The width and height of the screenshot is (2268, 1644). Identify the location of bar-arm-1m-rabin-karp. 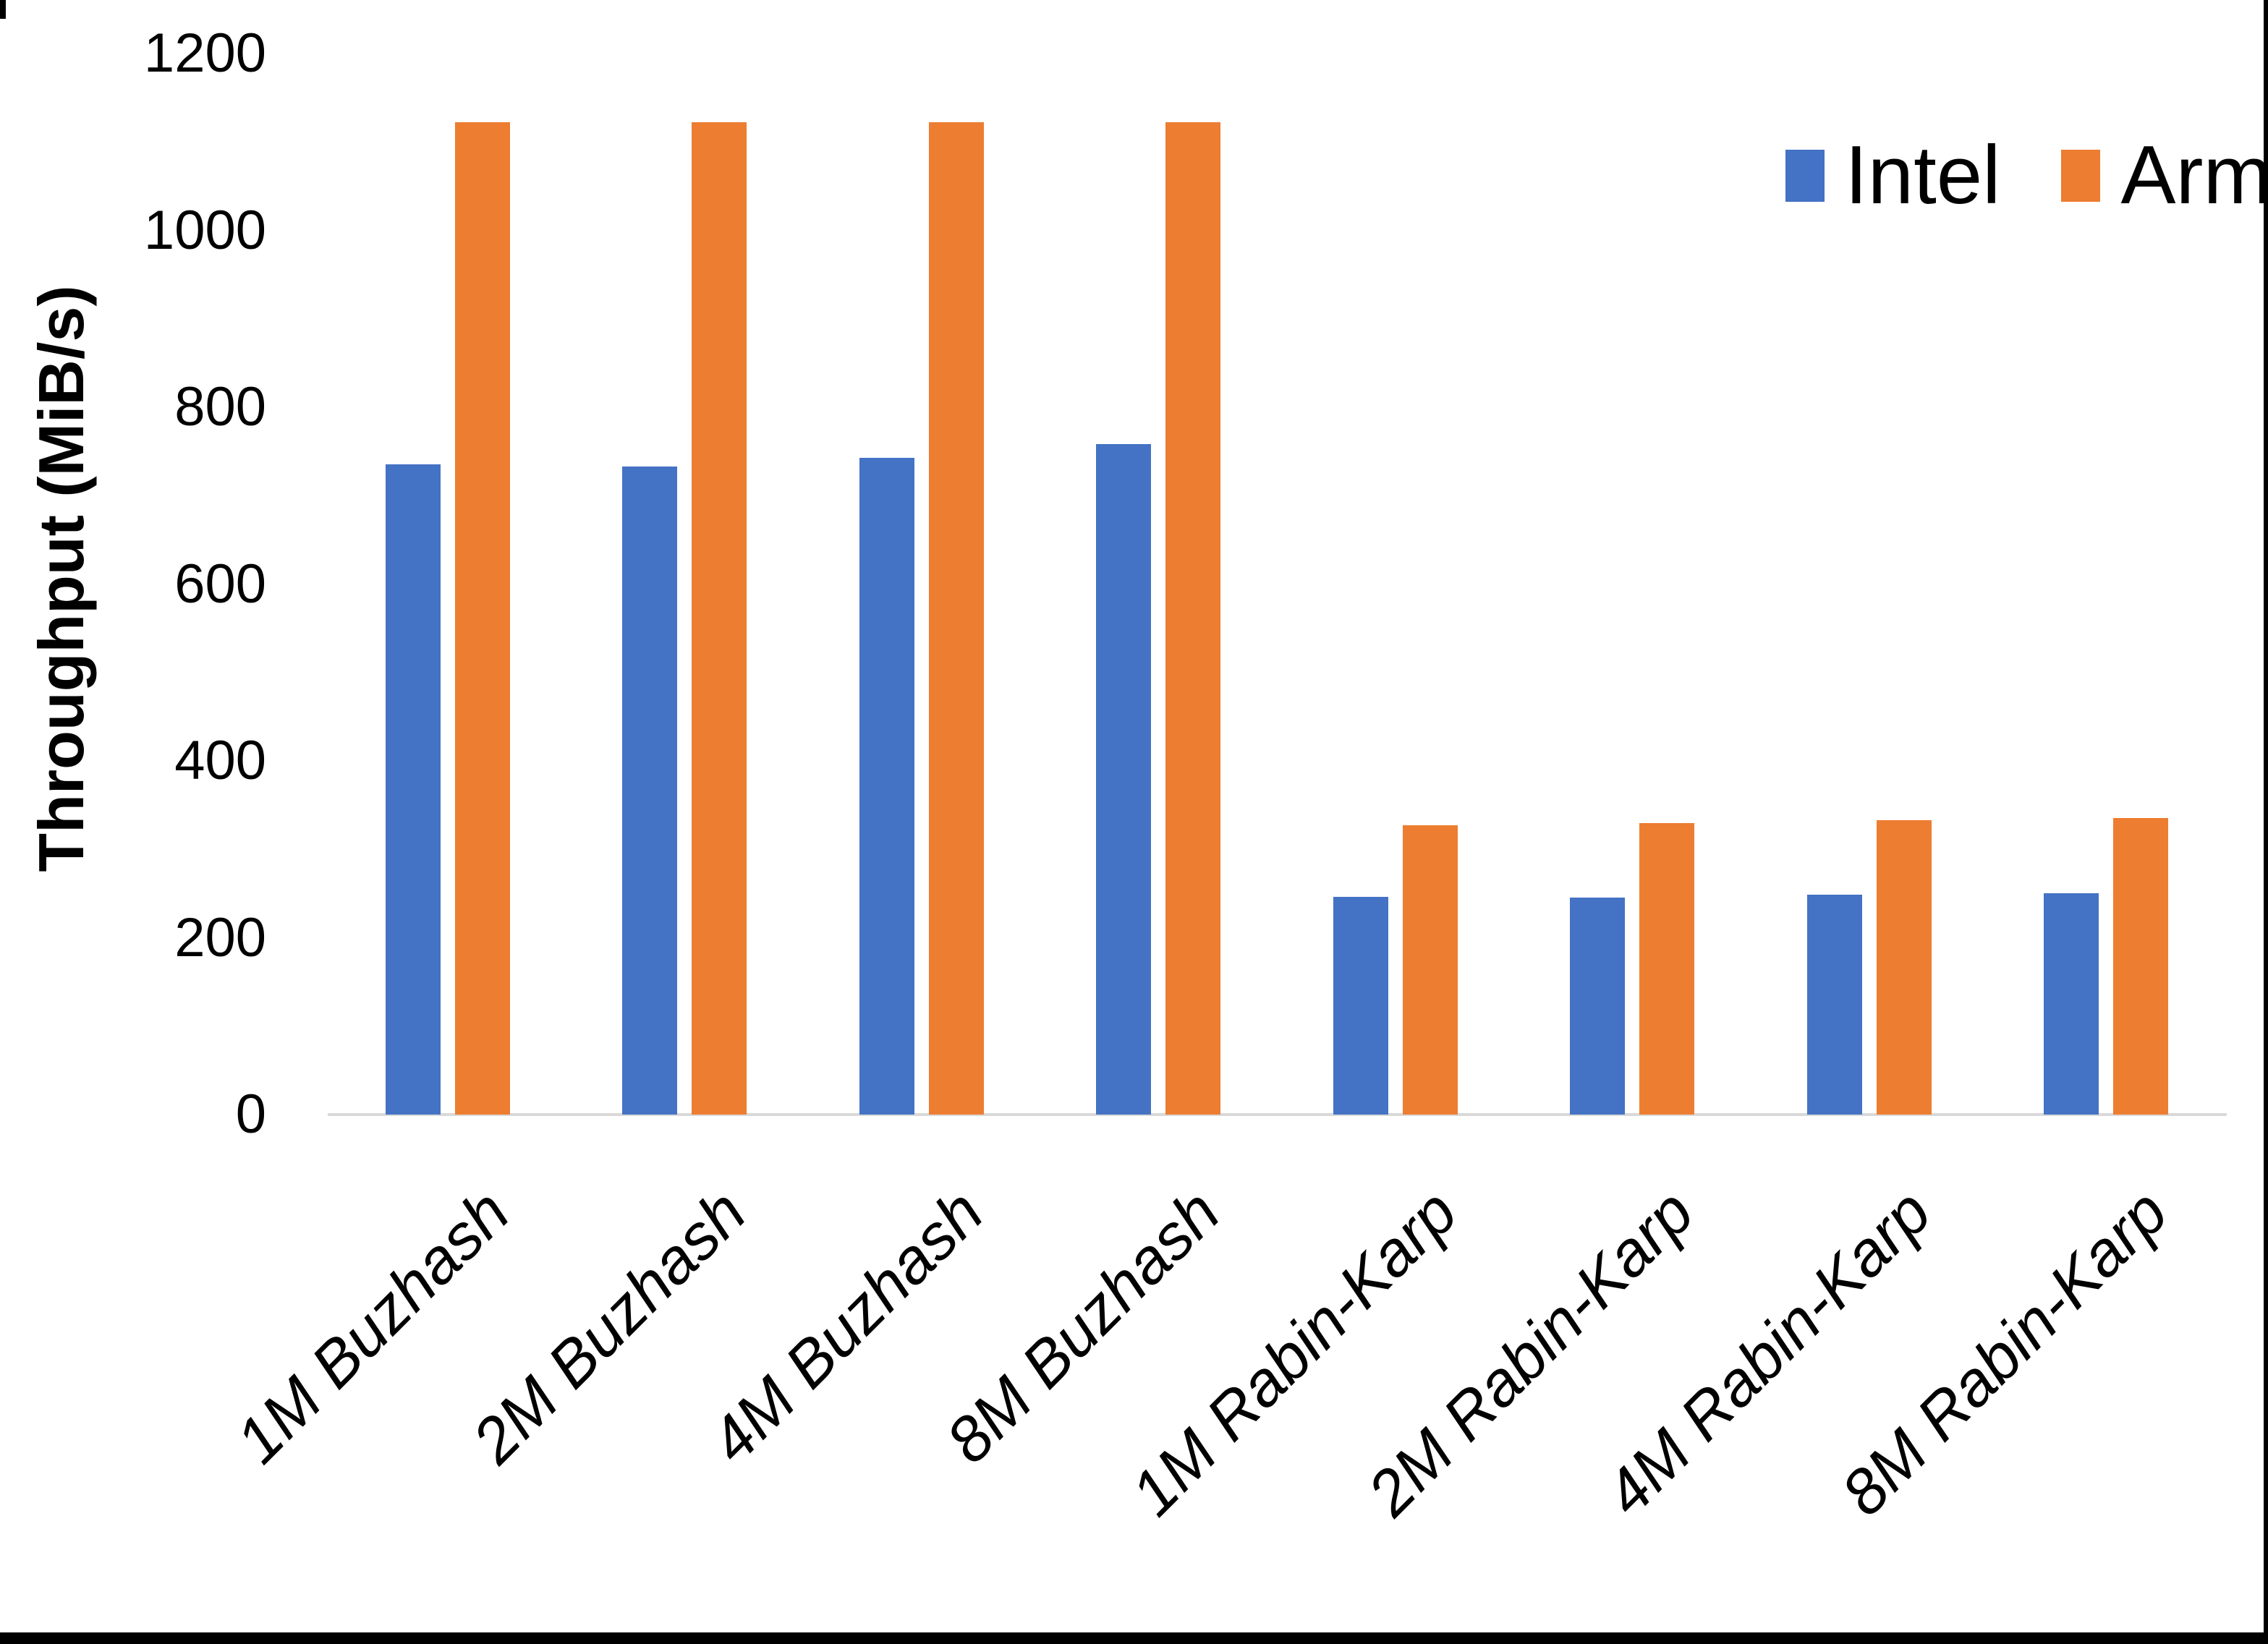
(1430, 970).